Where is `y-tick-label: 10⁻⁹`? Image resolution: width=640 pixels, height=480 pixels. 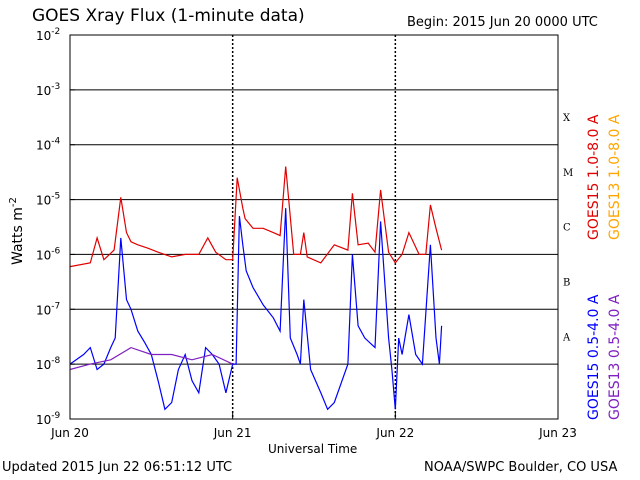
y-tick-label: 10⁻⁹ is located at coordinates (48, 419).